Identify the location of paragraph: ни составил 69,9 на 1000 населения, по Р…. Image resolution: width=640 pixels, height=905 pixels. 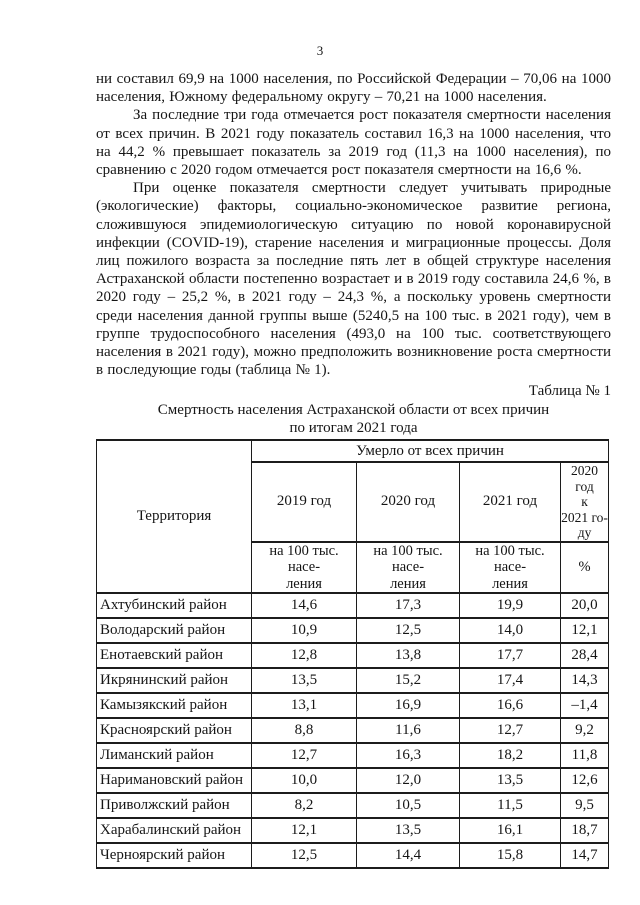
(353, 88).